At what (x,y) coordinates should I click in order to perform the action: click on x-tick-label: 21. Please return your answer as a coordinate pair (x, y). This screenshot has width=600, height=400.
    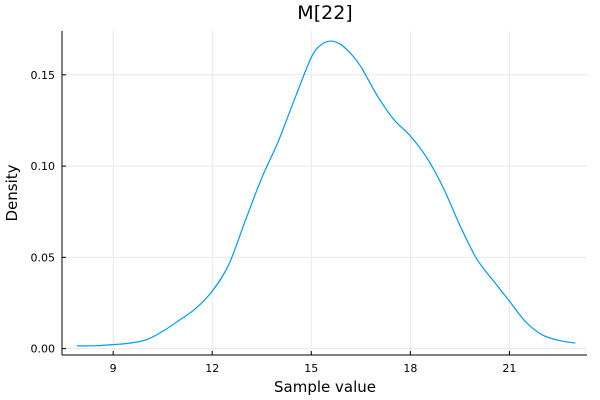
    Looking at the image, I should click on (509, 368).